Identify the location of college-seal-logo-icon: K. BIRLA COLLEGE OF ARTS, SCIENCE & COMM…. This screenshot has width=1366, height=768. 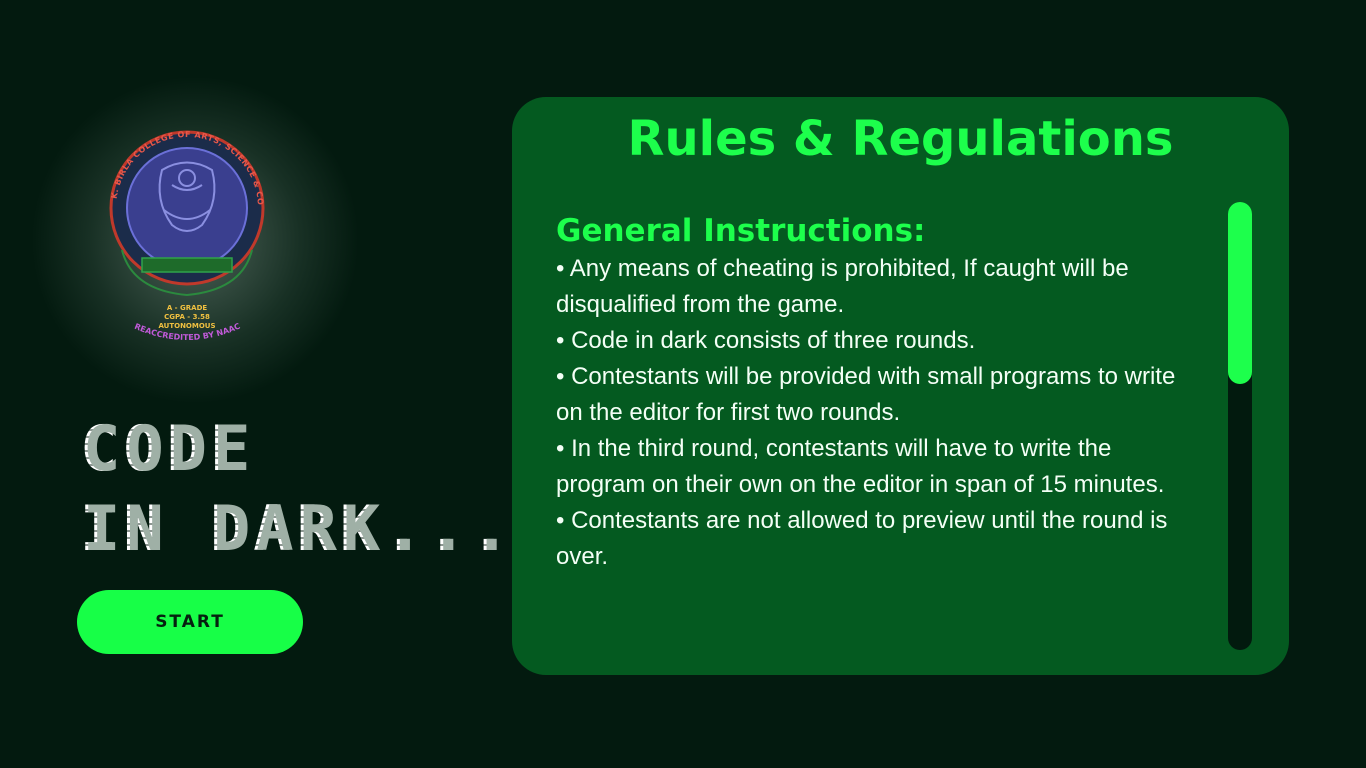
(183, 236).